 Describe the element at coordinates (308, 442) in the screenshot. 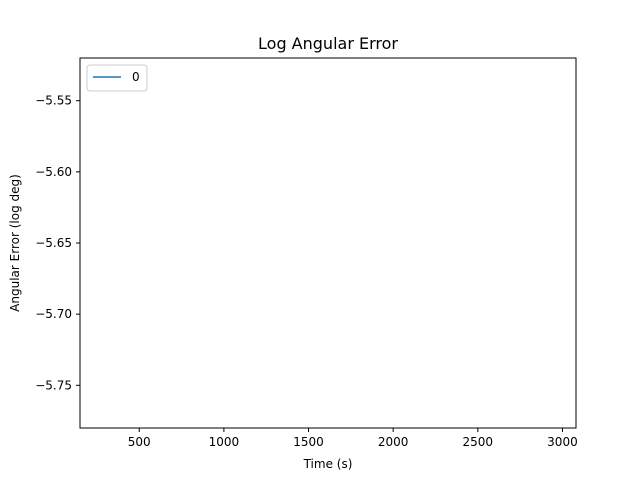

I see `x-tick-label: 1500` at that location.